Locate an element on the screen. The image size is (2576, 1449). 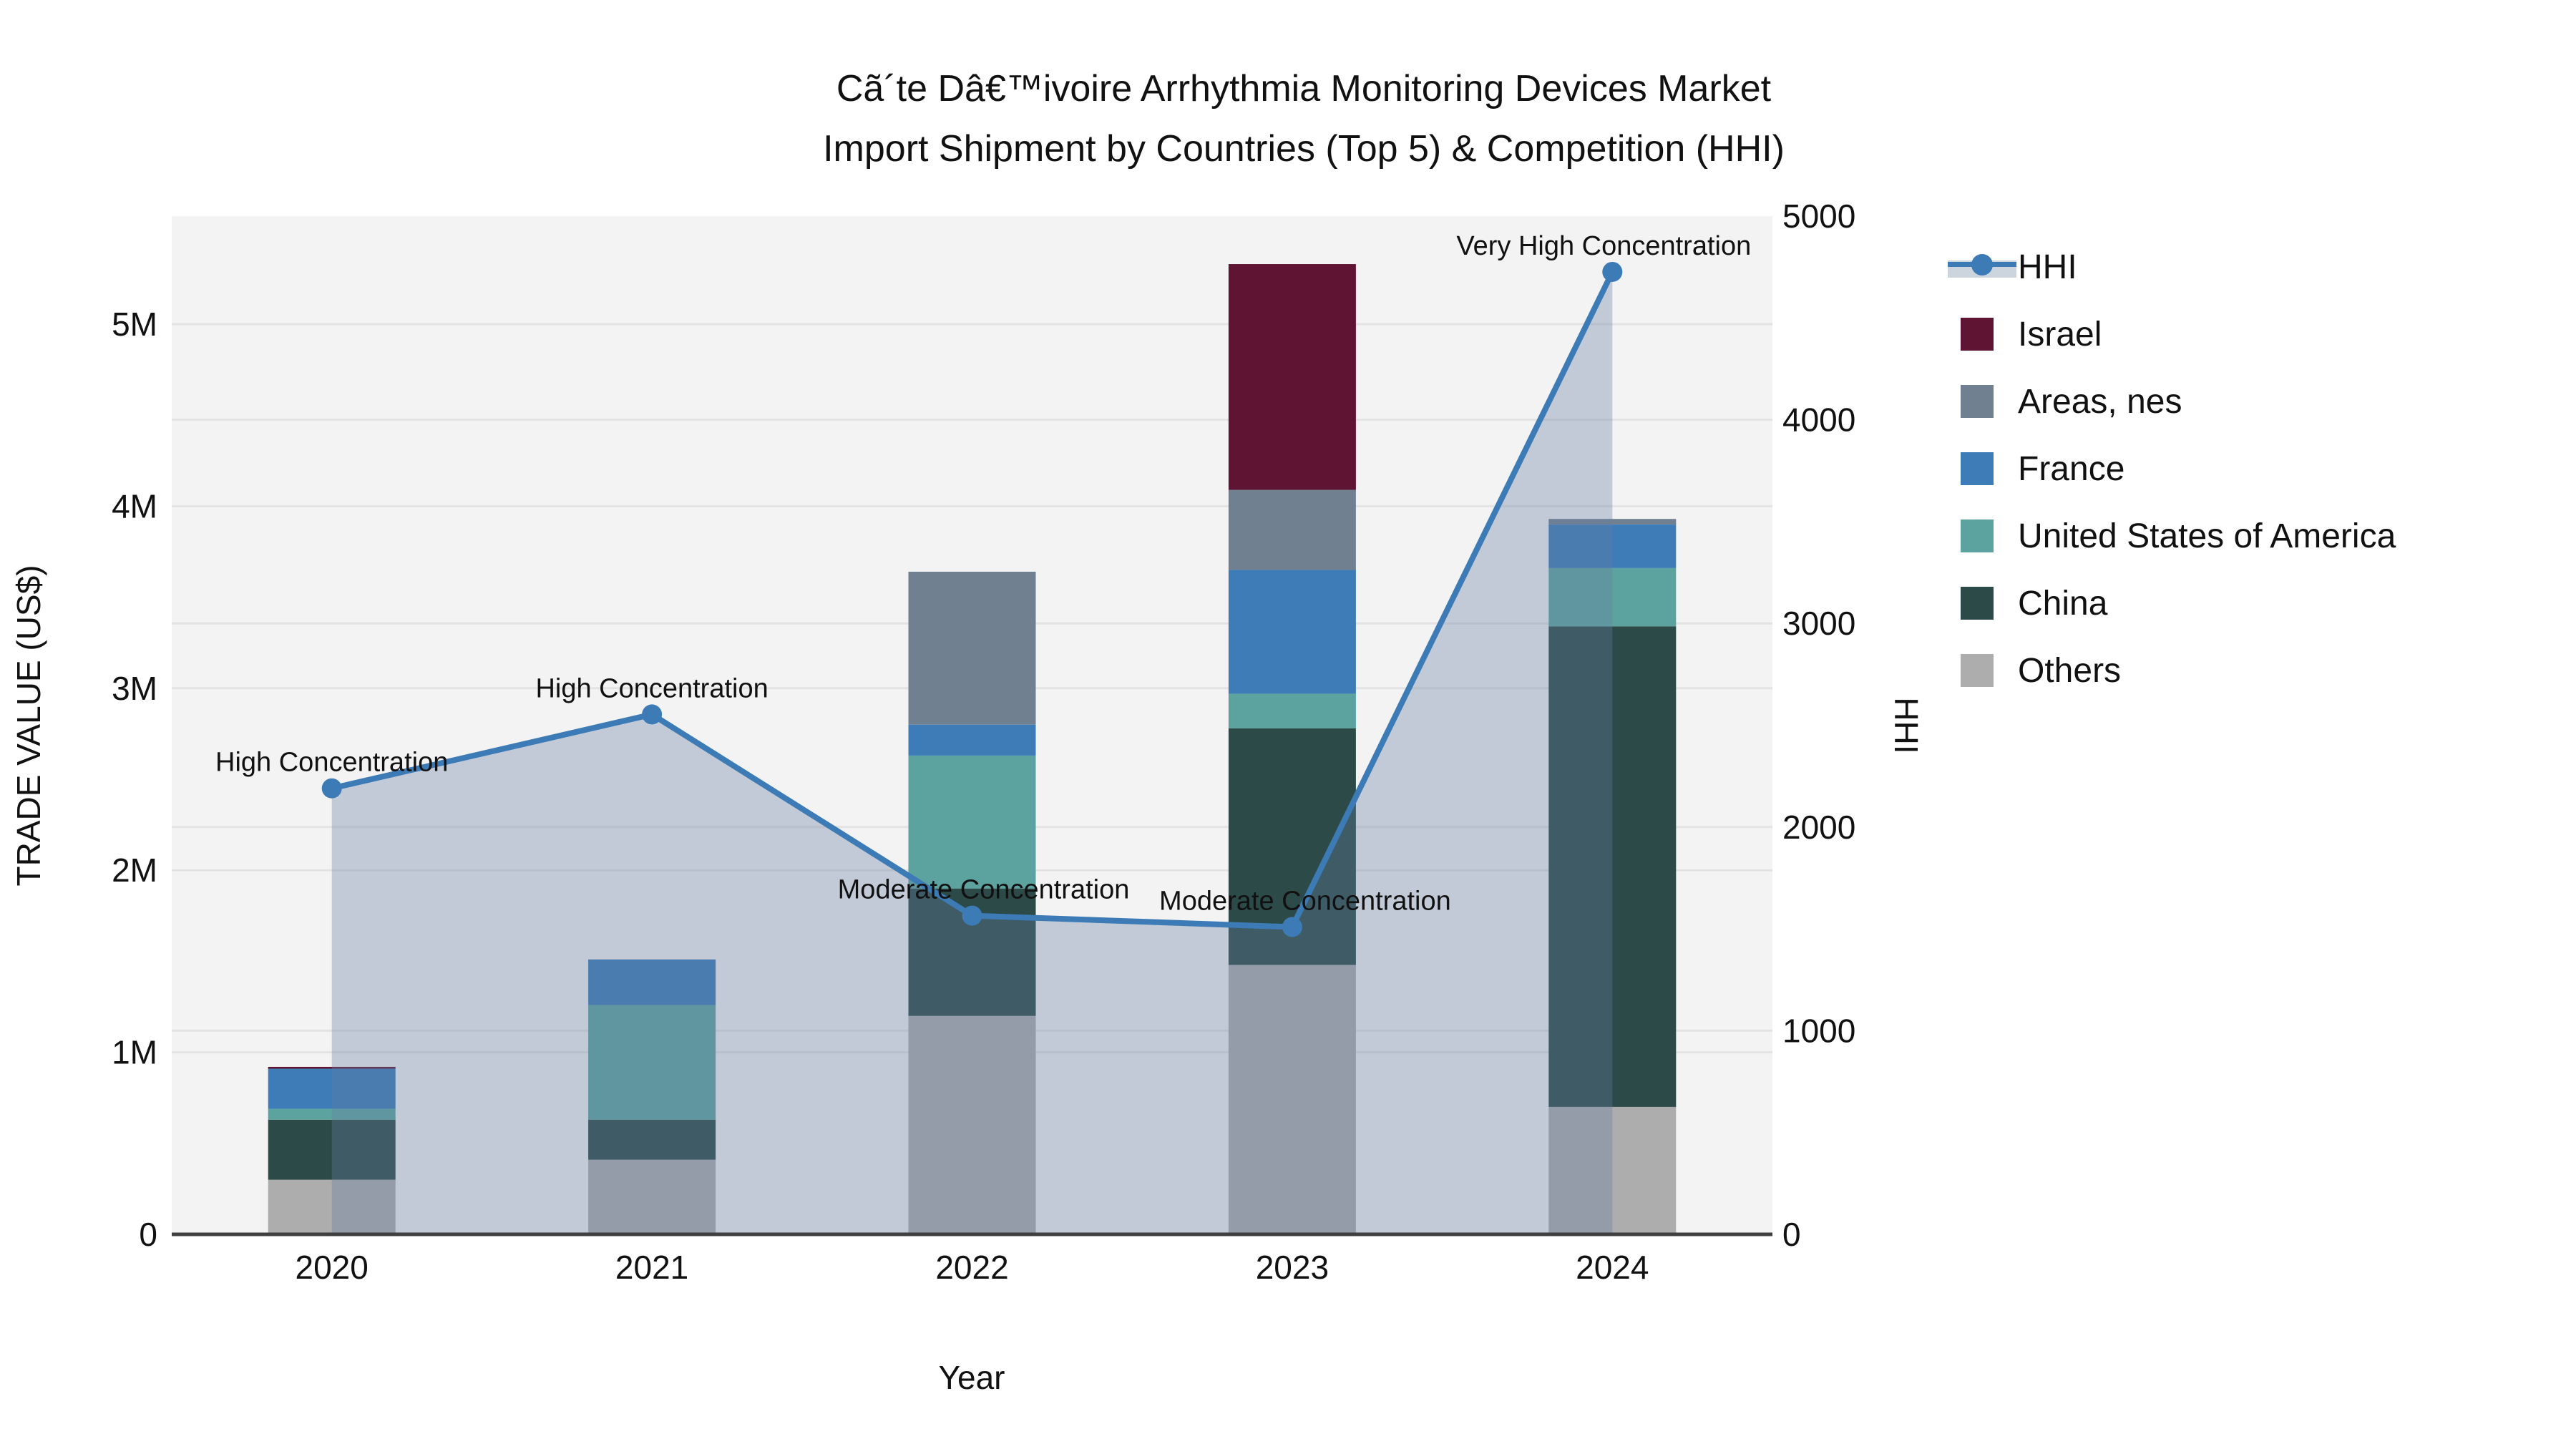
y-right-axis-title: HHI is located at coordinates (1906, 725).